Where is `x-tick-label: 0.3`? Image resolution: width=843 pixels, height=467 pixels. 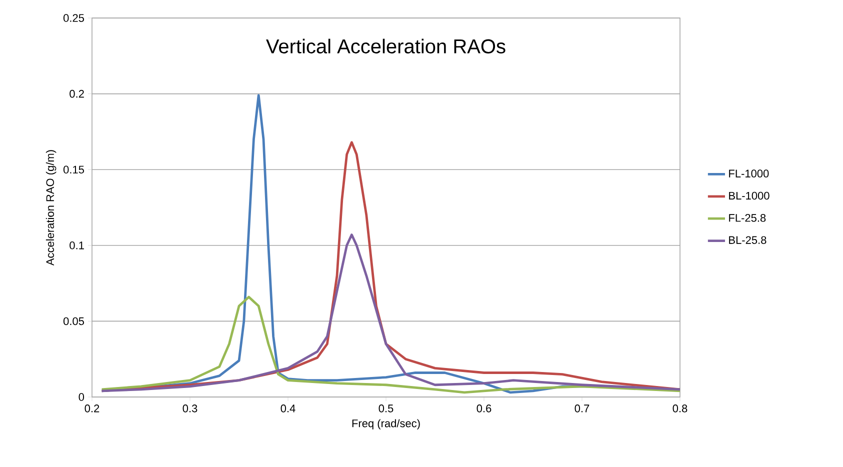
x-tick-label: 0.3 is located at coordinates (190, 408).